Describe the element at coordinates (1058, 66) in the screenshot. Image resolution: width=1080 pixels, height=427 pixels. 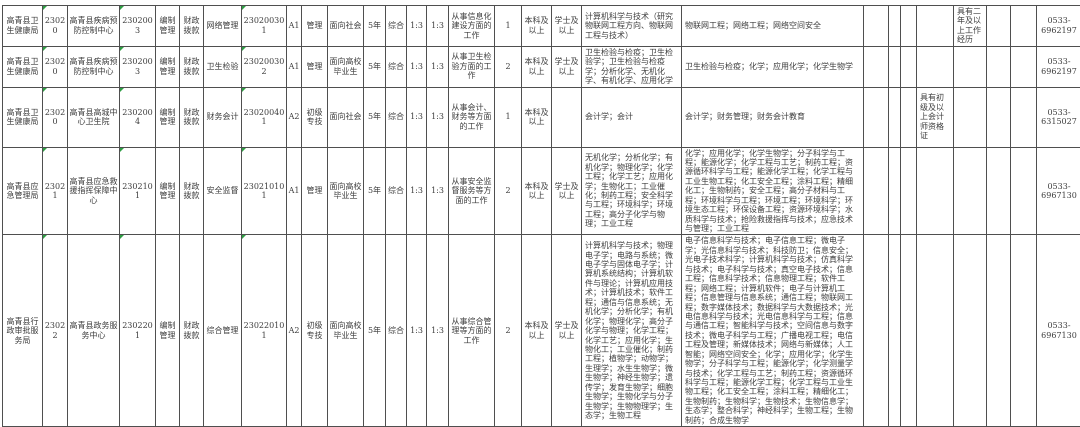
I see `cell-contact-phone: 0533-6962197` at that location.